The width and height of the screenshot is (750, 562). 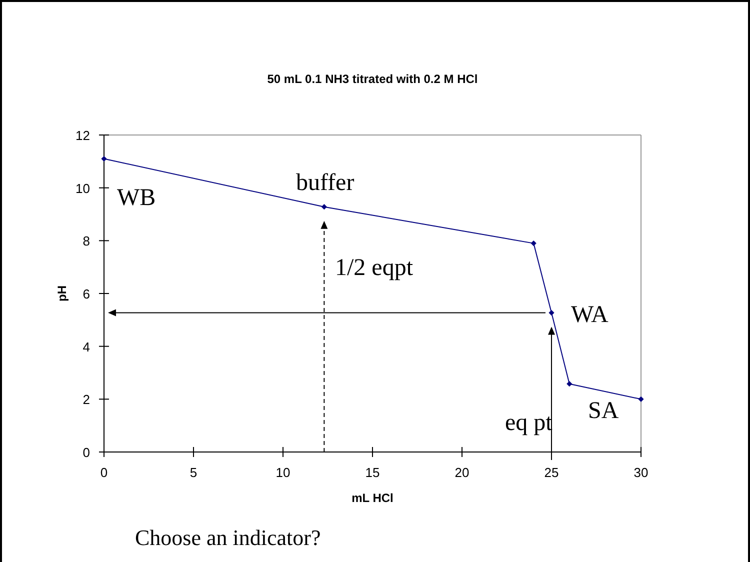 I want to click on text: Choose an indicator?, so click(x=228, y=537).